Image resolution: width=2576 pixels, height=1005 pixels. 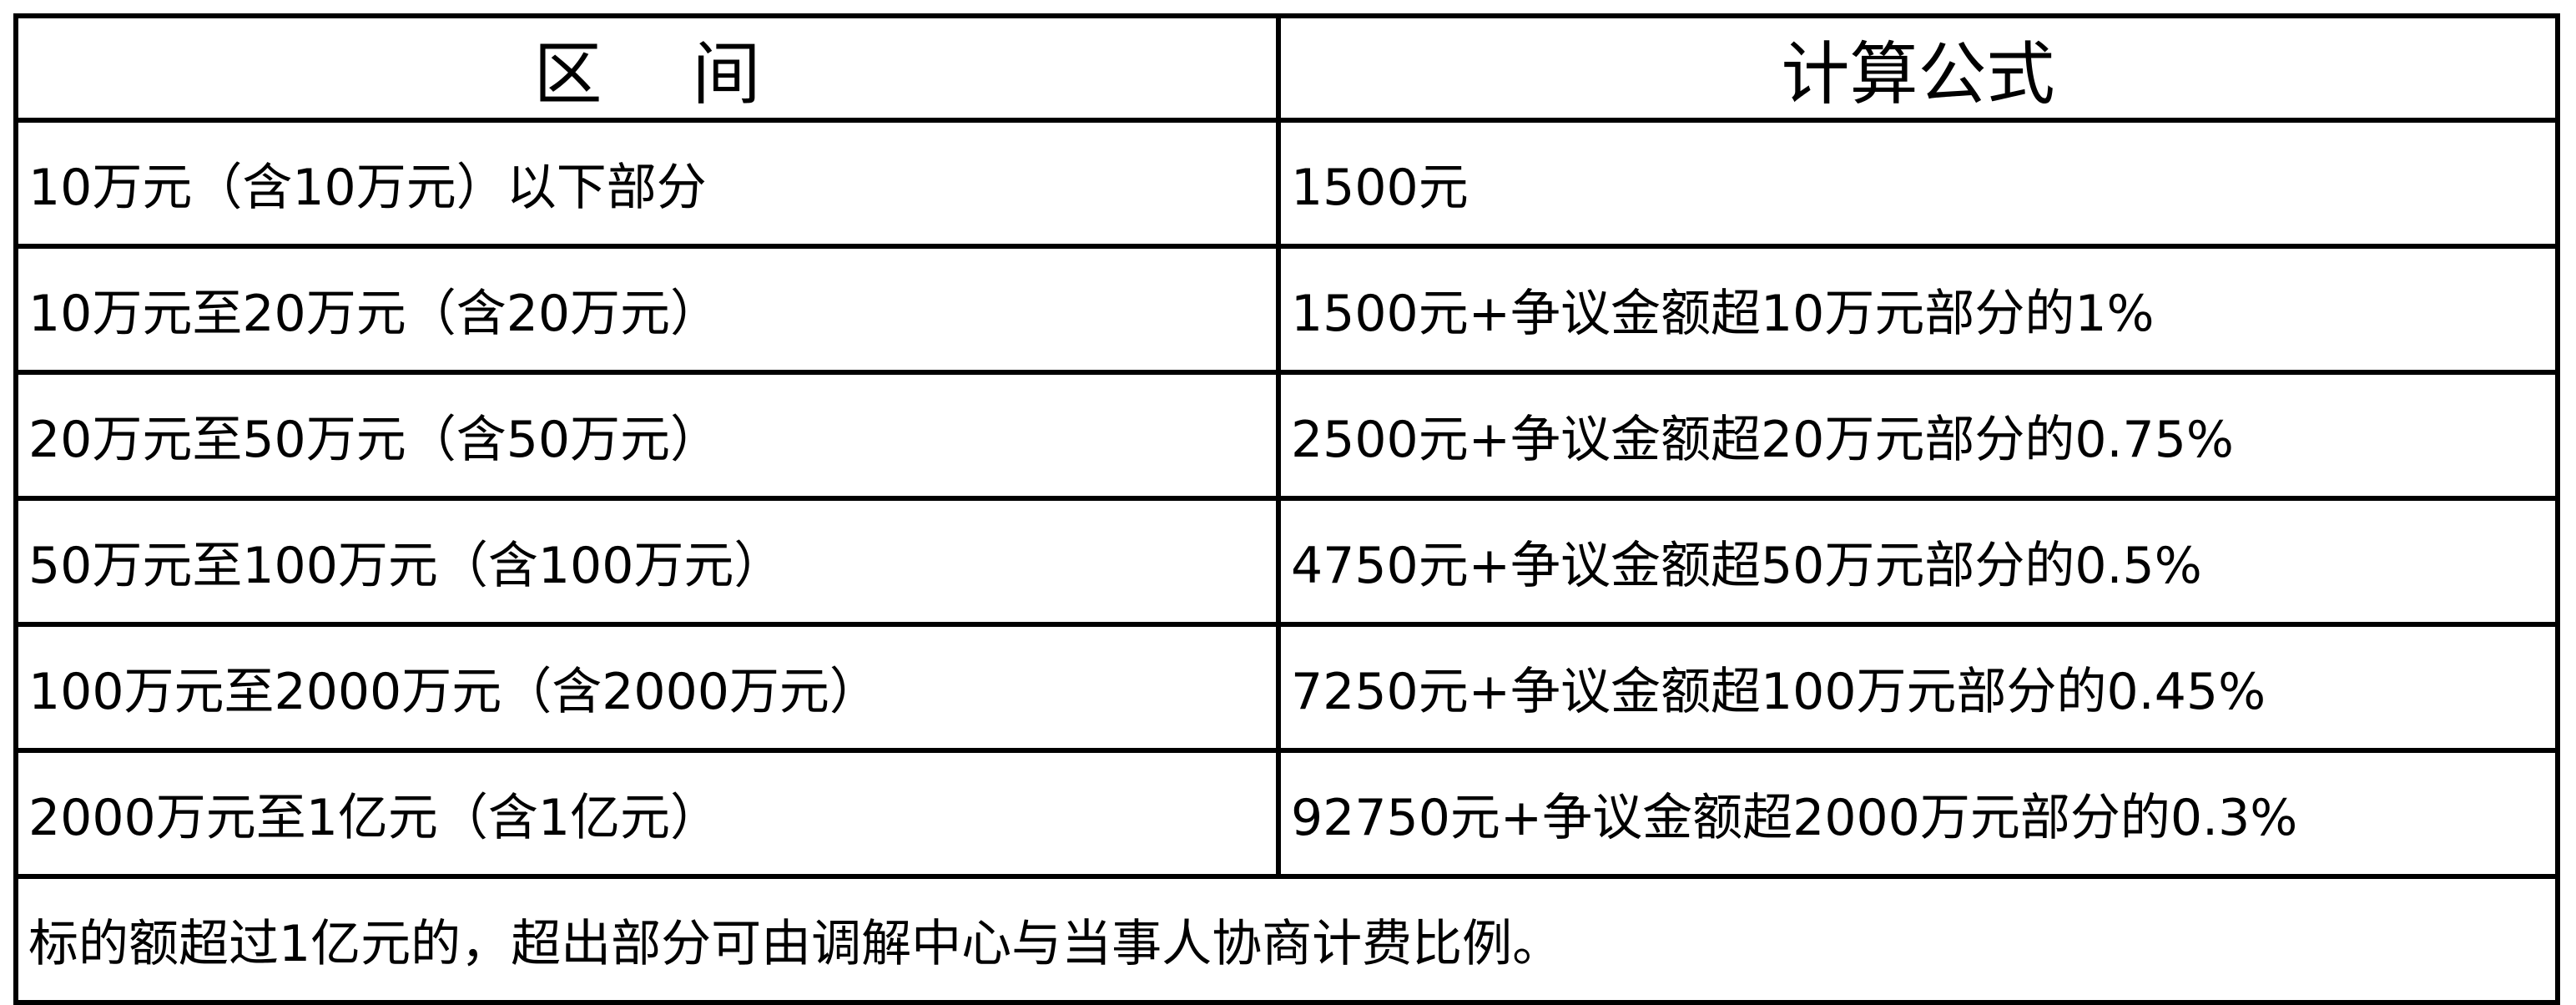 I want to click on range-cell: 100万元至2000万元（含2000万元）, so click(x=647, y=687).